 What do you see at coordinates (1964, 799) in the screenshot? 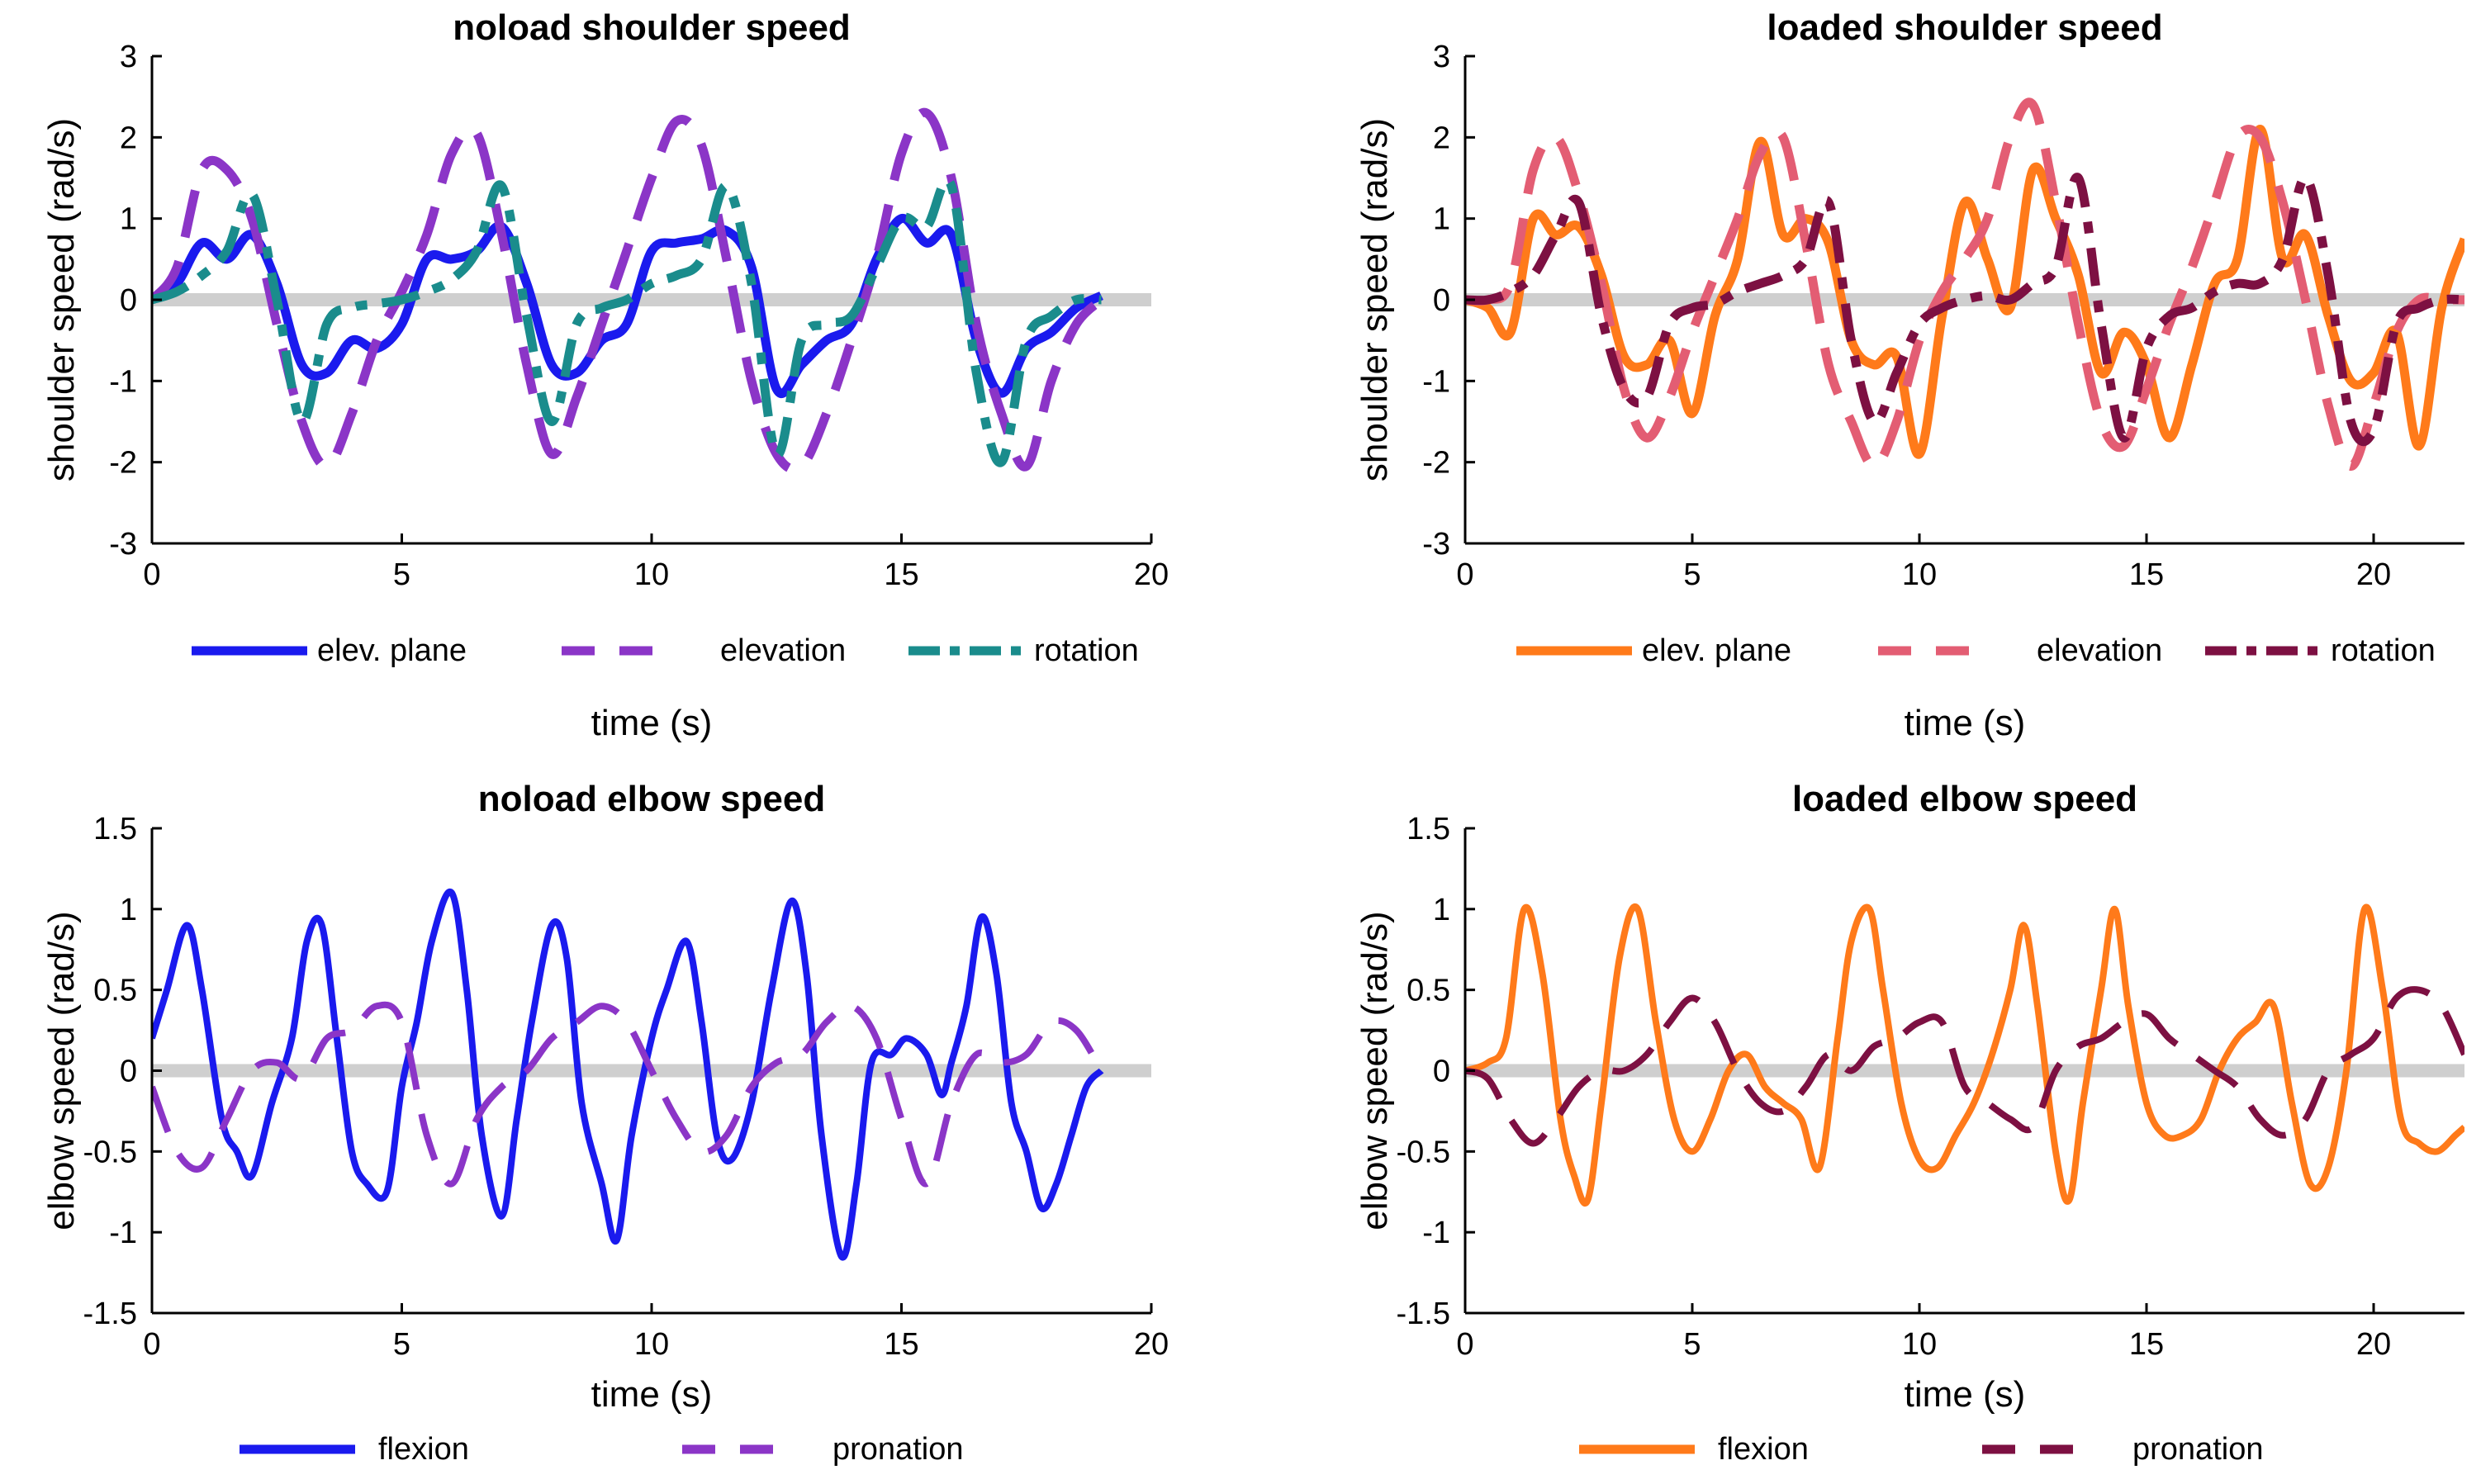
I see `chart-title: loaded elbow speed` at bounding box center [1964, 799].